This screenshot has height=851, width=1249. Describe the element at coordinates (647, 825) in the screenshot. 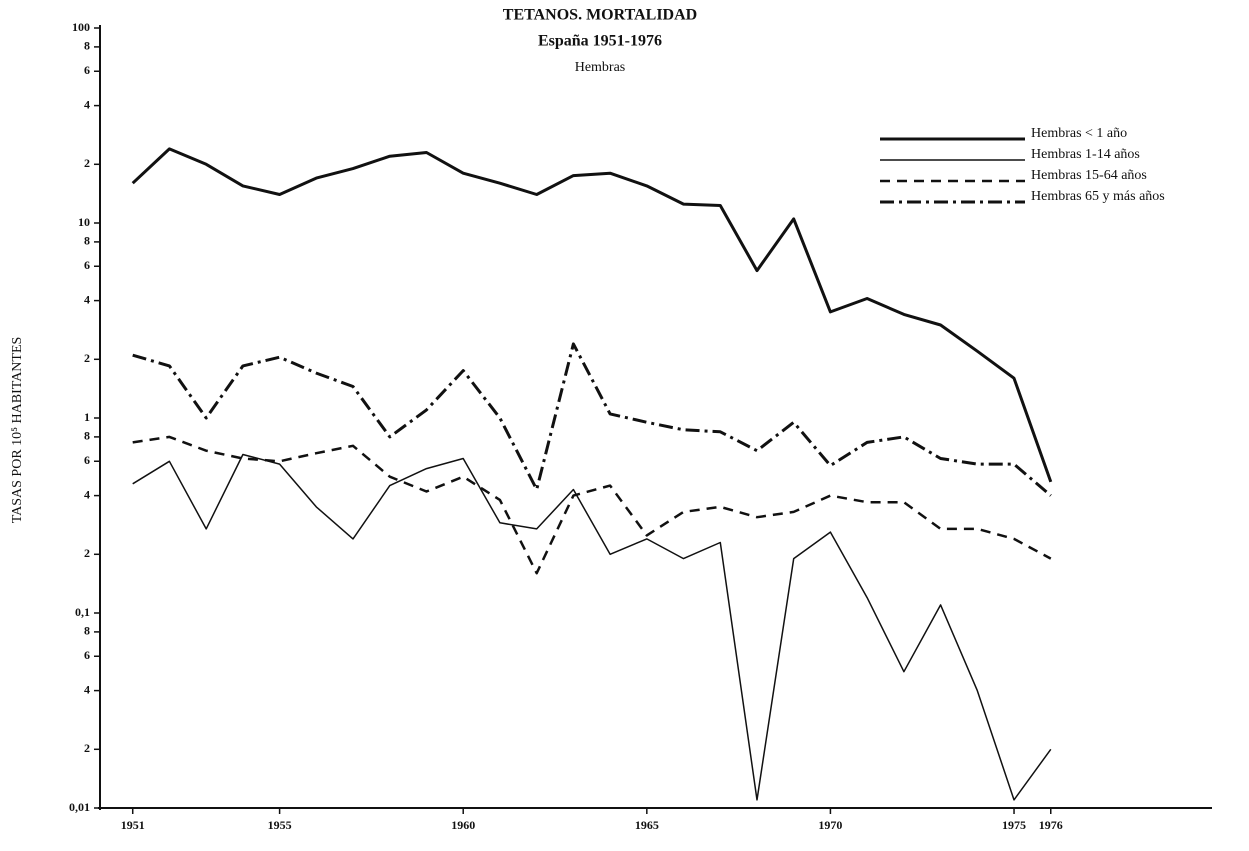

I see `x-tick-label: 1965` at that location.